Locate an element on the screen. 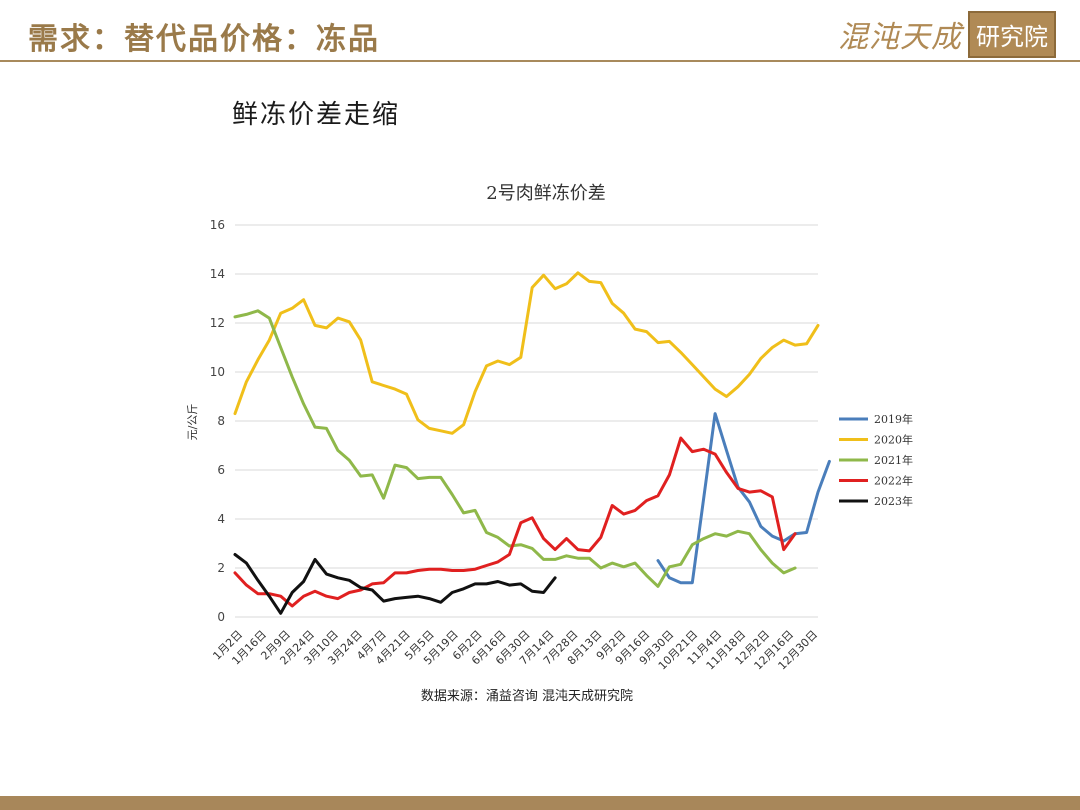  legend-label: 2021年 is located at coordinates (893, 460).